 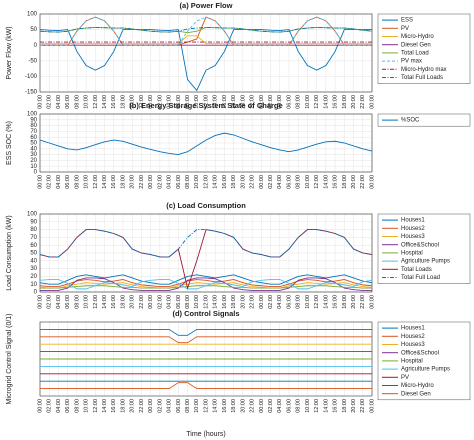 What do you see at coordinates (33, 120) in the screenshot?
I see `y-tick-label: 90` at bounding box center [33, 120].